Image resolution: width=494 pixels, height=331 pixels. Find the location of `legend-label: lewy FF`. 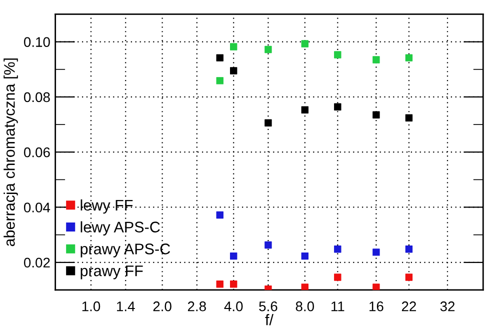

legend-label: lewy FF is located at coordinates (106, 206).